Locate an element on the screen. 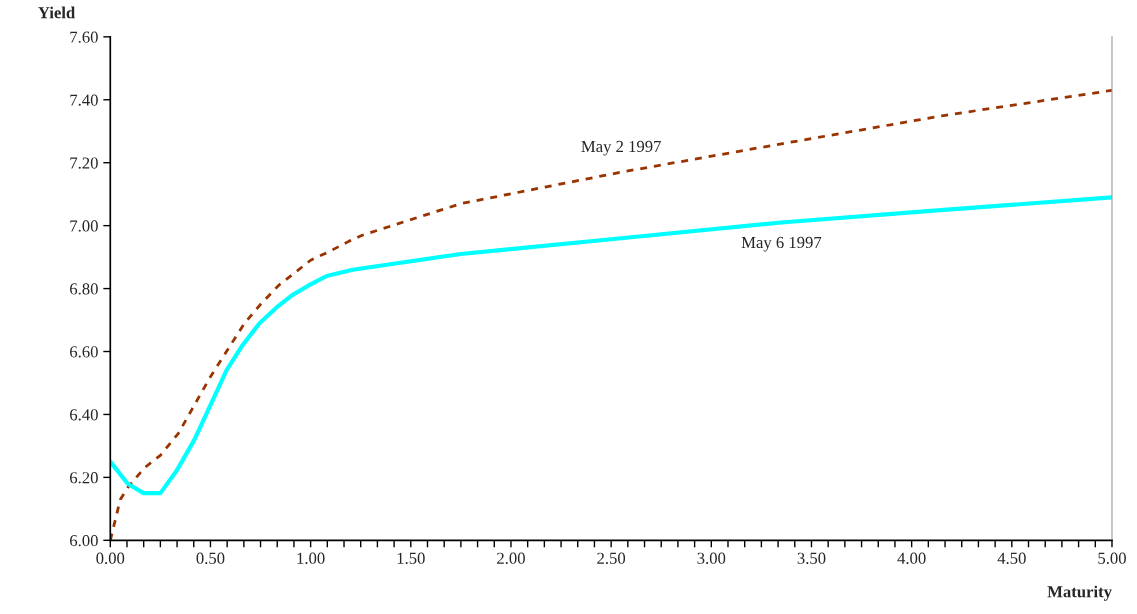 This screenshot has width=1137, height=614. y-tick-label: 6.80 is located at coordinates (84, 289).